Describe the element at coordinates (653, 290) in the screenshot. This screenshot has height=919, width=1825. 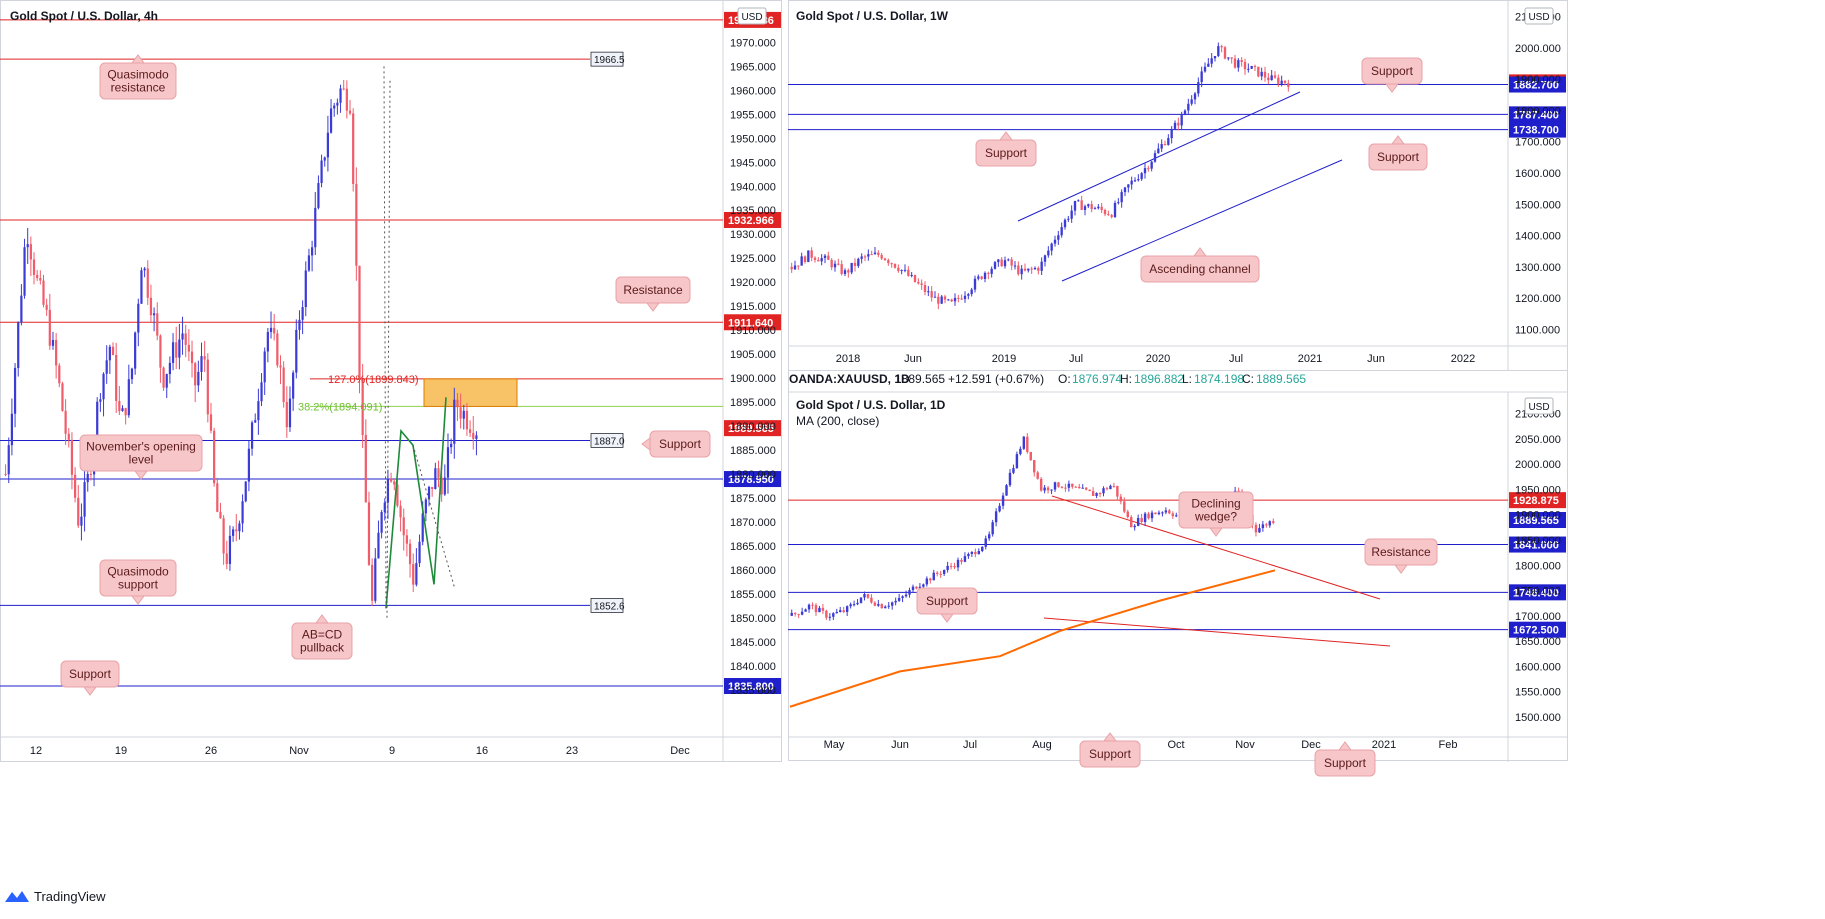
I see `callout-text: Resistance` at that location.